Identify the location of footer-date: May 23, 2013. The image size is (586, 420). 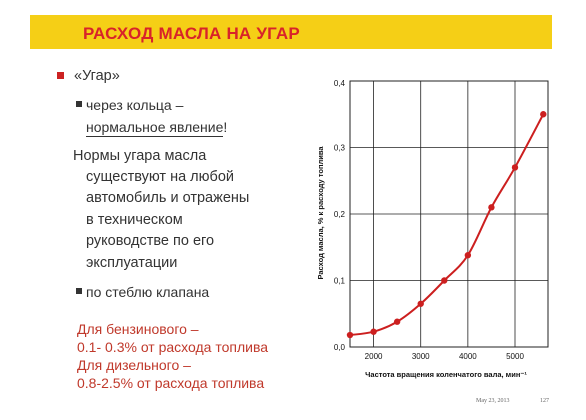
(493, 401).